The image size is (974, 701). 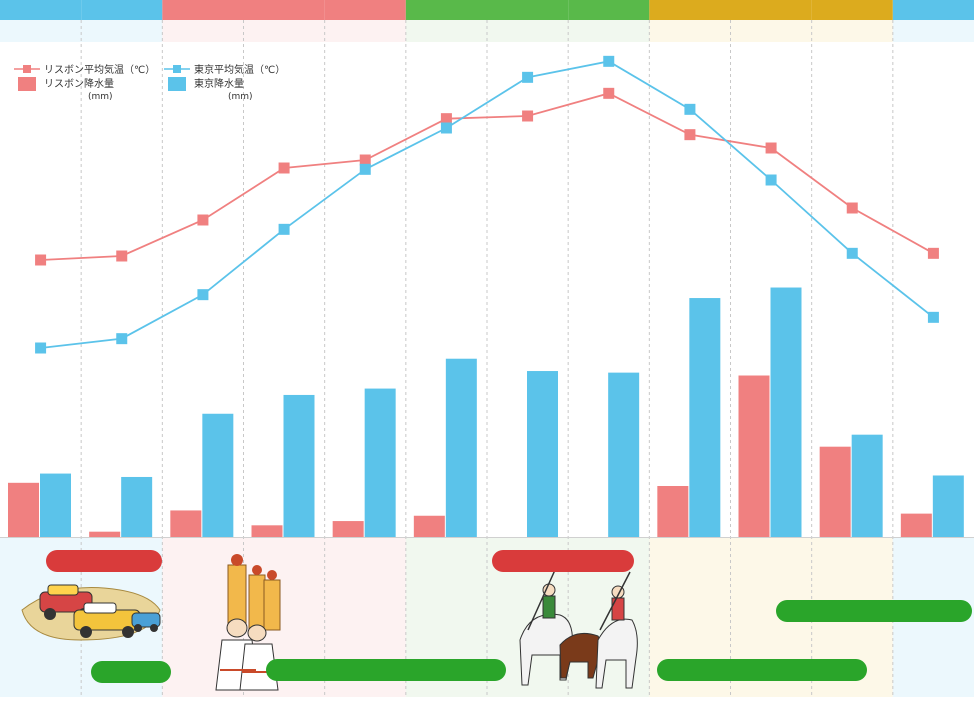 I want to click on legend-lisbon-temp-marker, so click(x=27, y=69).